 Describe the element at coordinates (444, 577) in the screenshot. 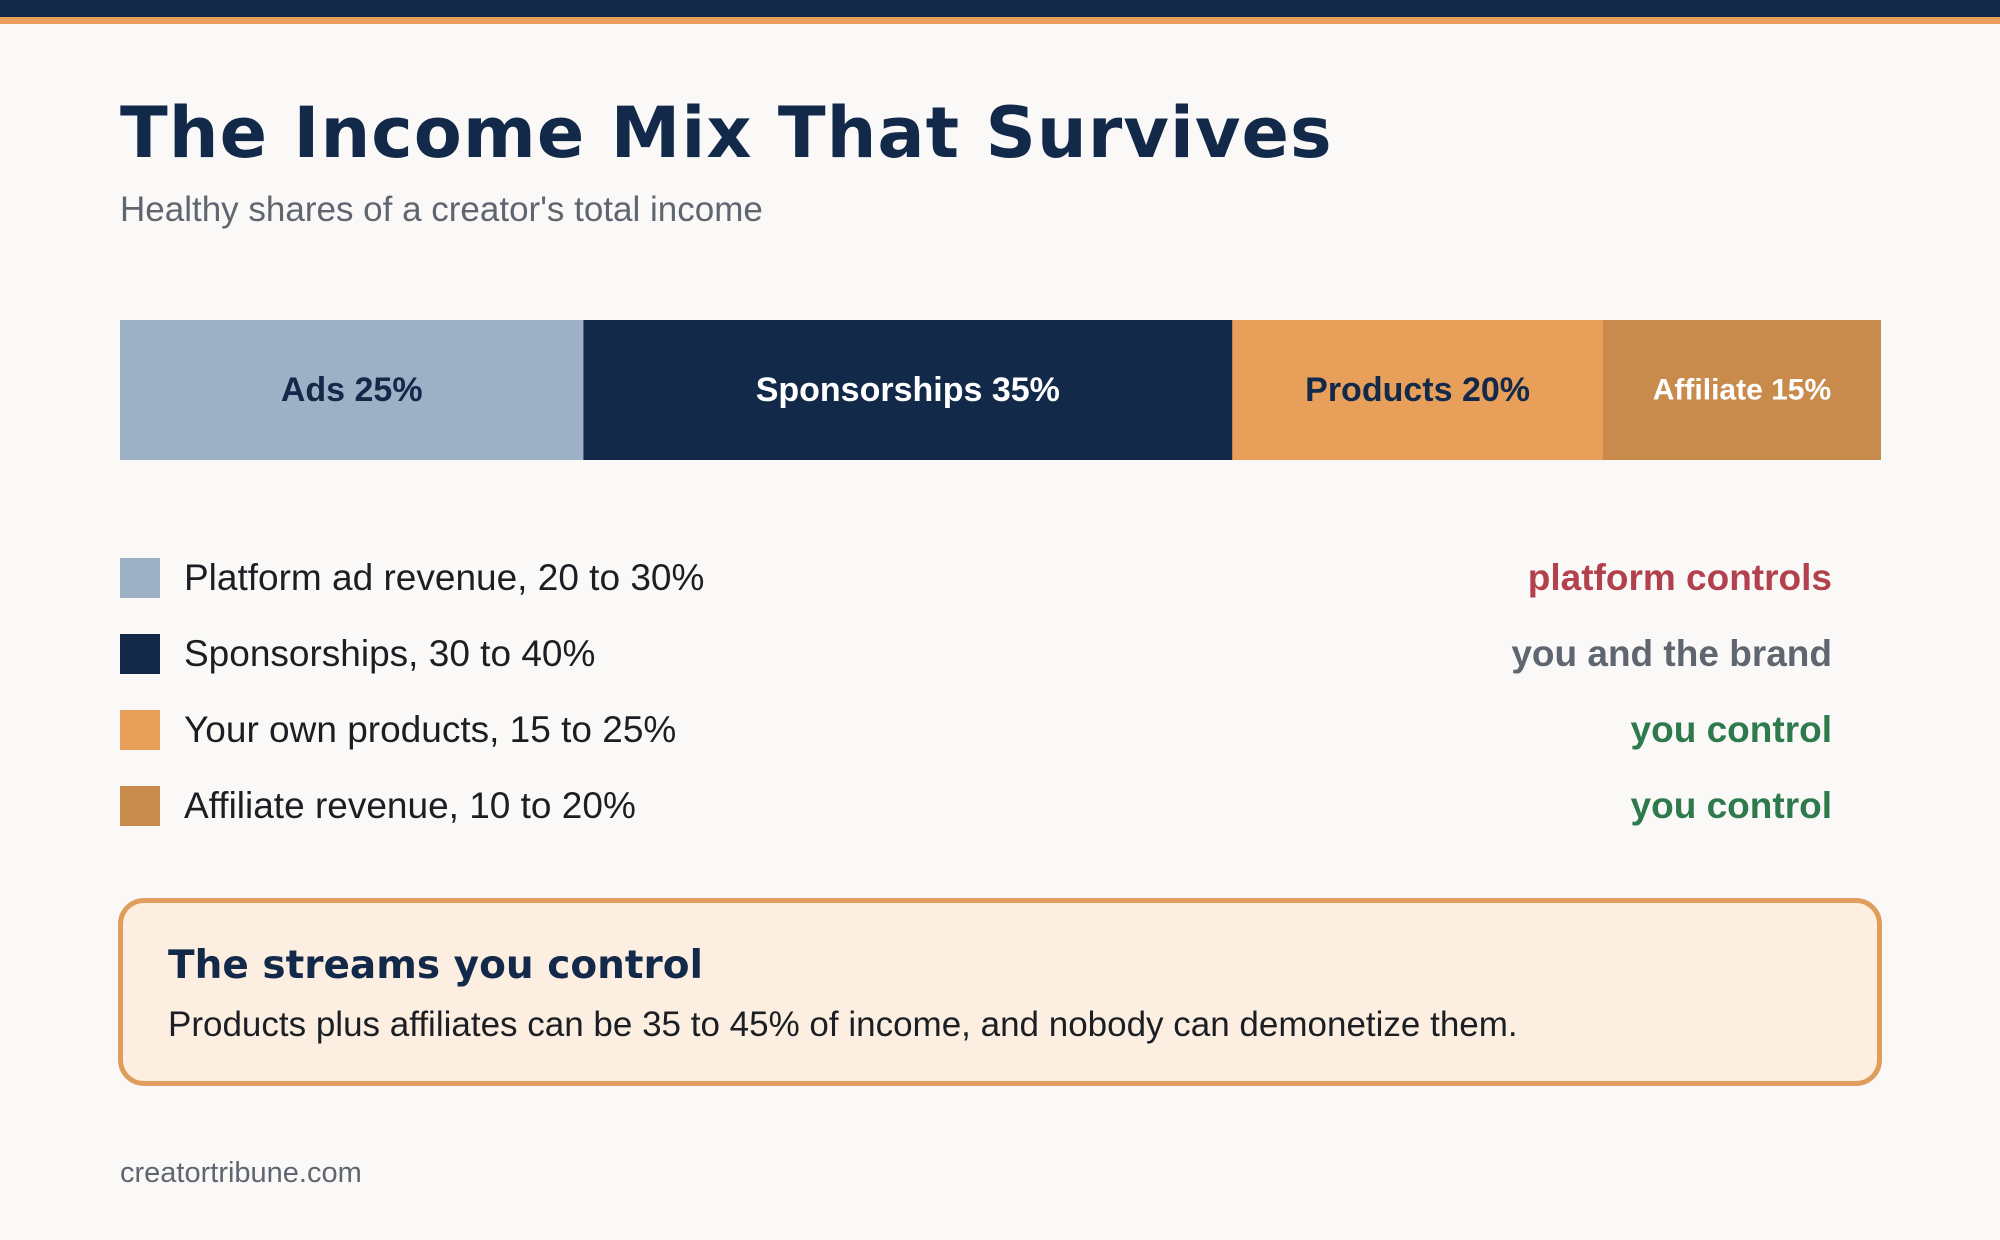

I see `legend-label-ads: Platform ad revenue, 20 to 30%` at that location.